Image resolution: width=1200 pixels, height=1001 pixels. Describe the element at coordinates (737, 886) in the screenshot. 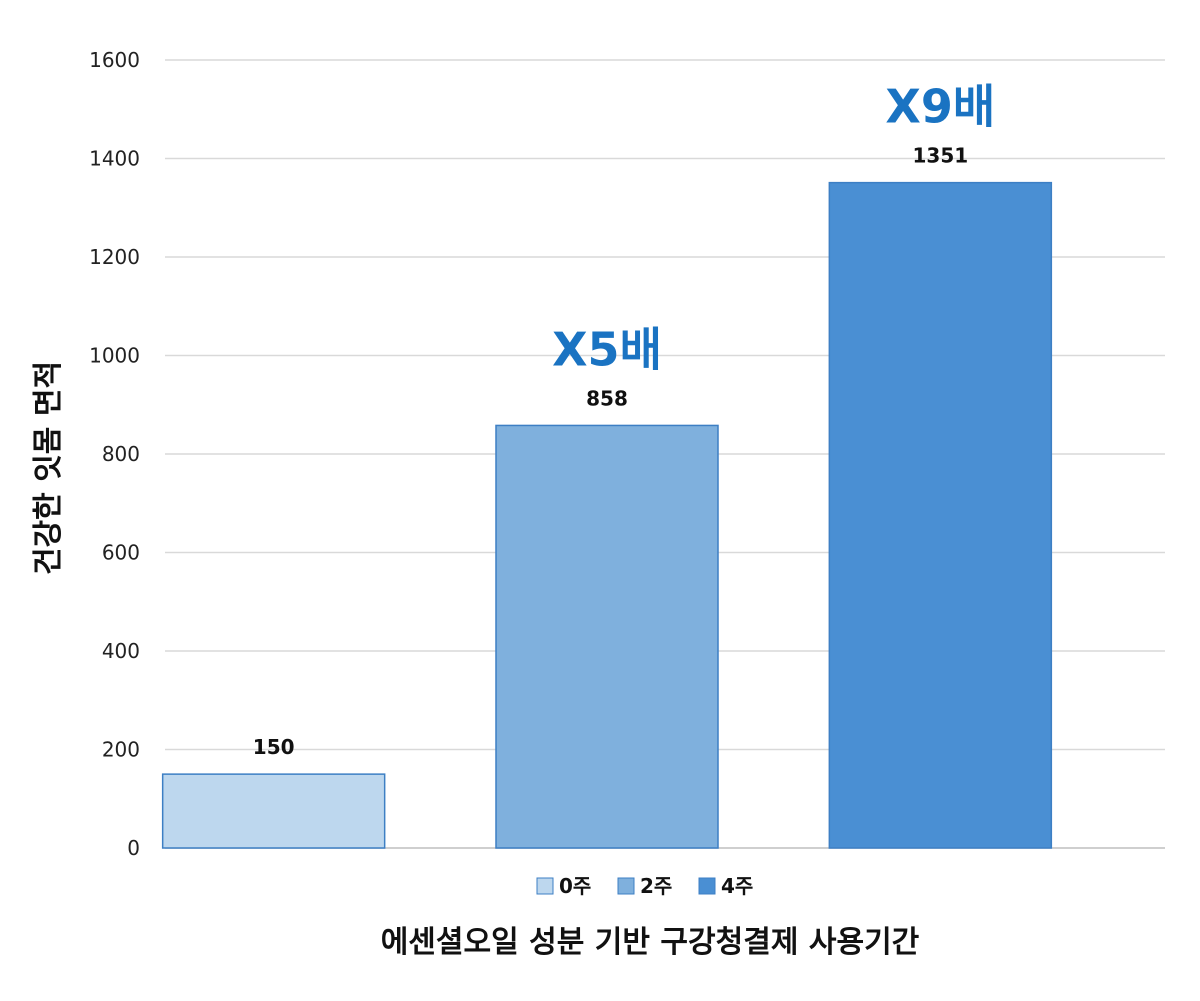

I see `legend-label: 4주` at that location.